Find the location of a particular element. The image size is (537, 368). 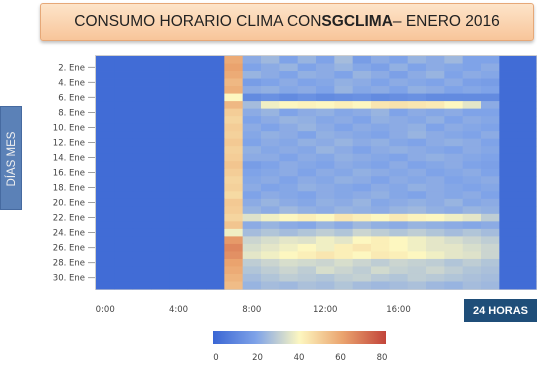

x-tick-label: 0:00 is located at coordinates (105, 310).